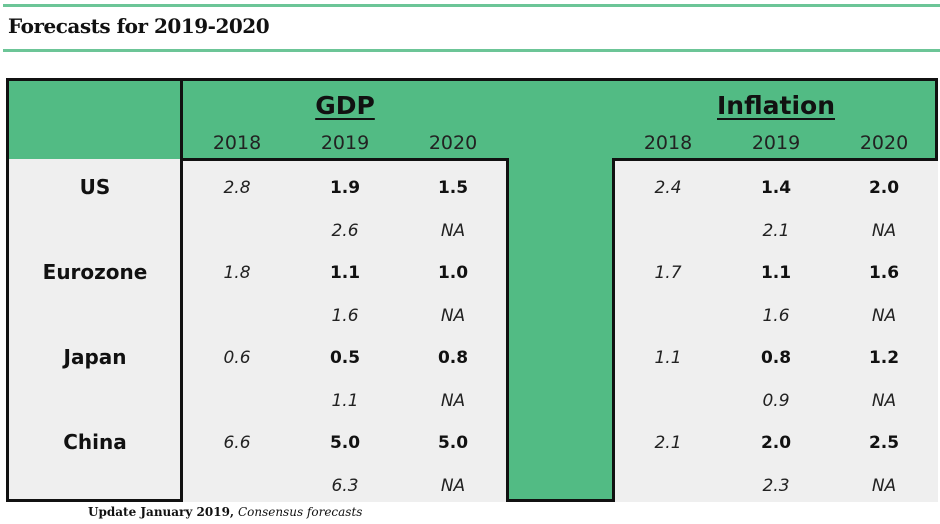 This screenshot has width=940, height=524. What do you see at coordinates (776, 231) in the screenshot?
I see `inflation-2019-previous: 2.1` at bounding box center [776, 231].